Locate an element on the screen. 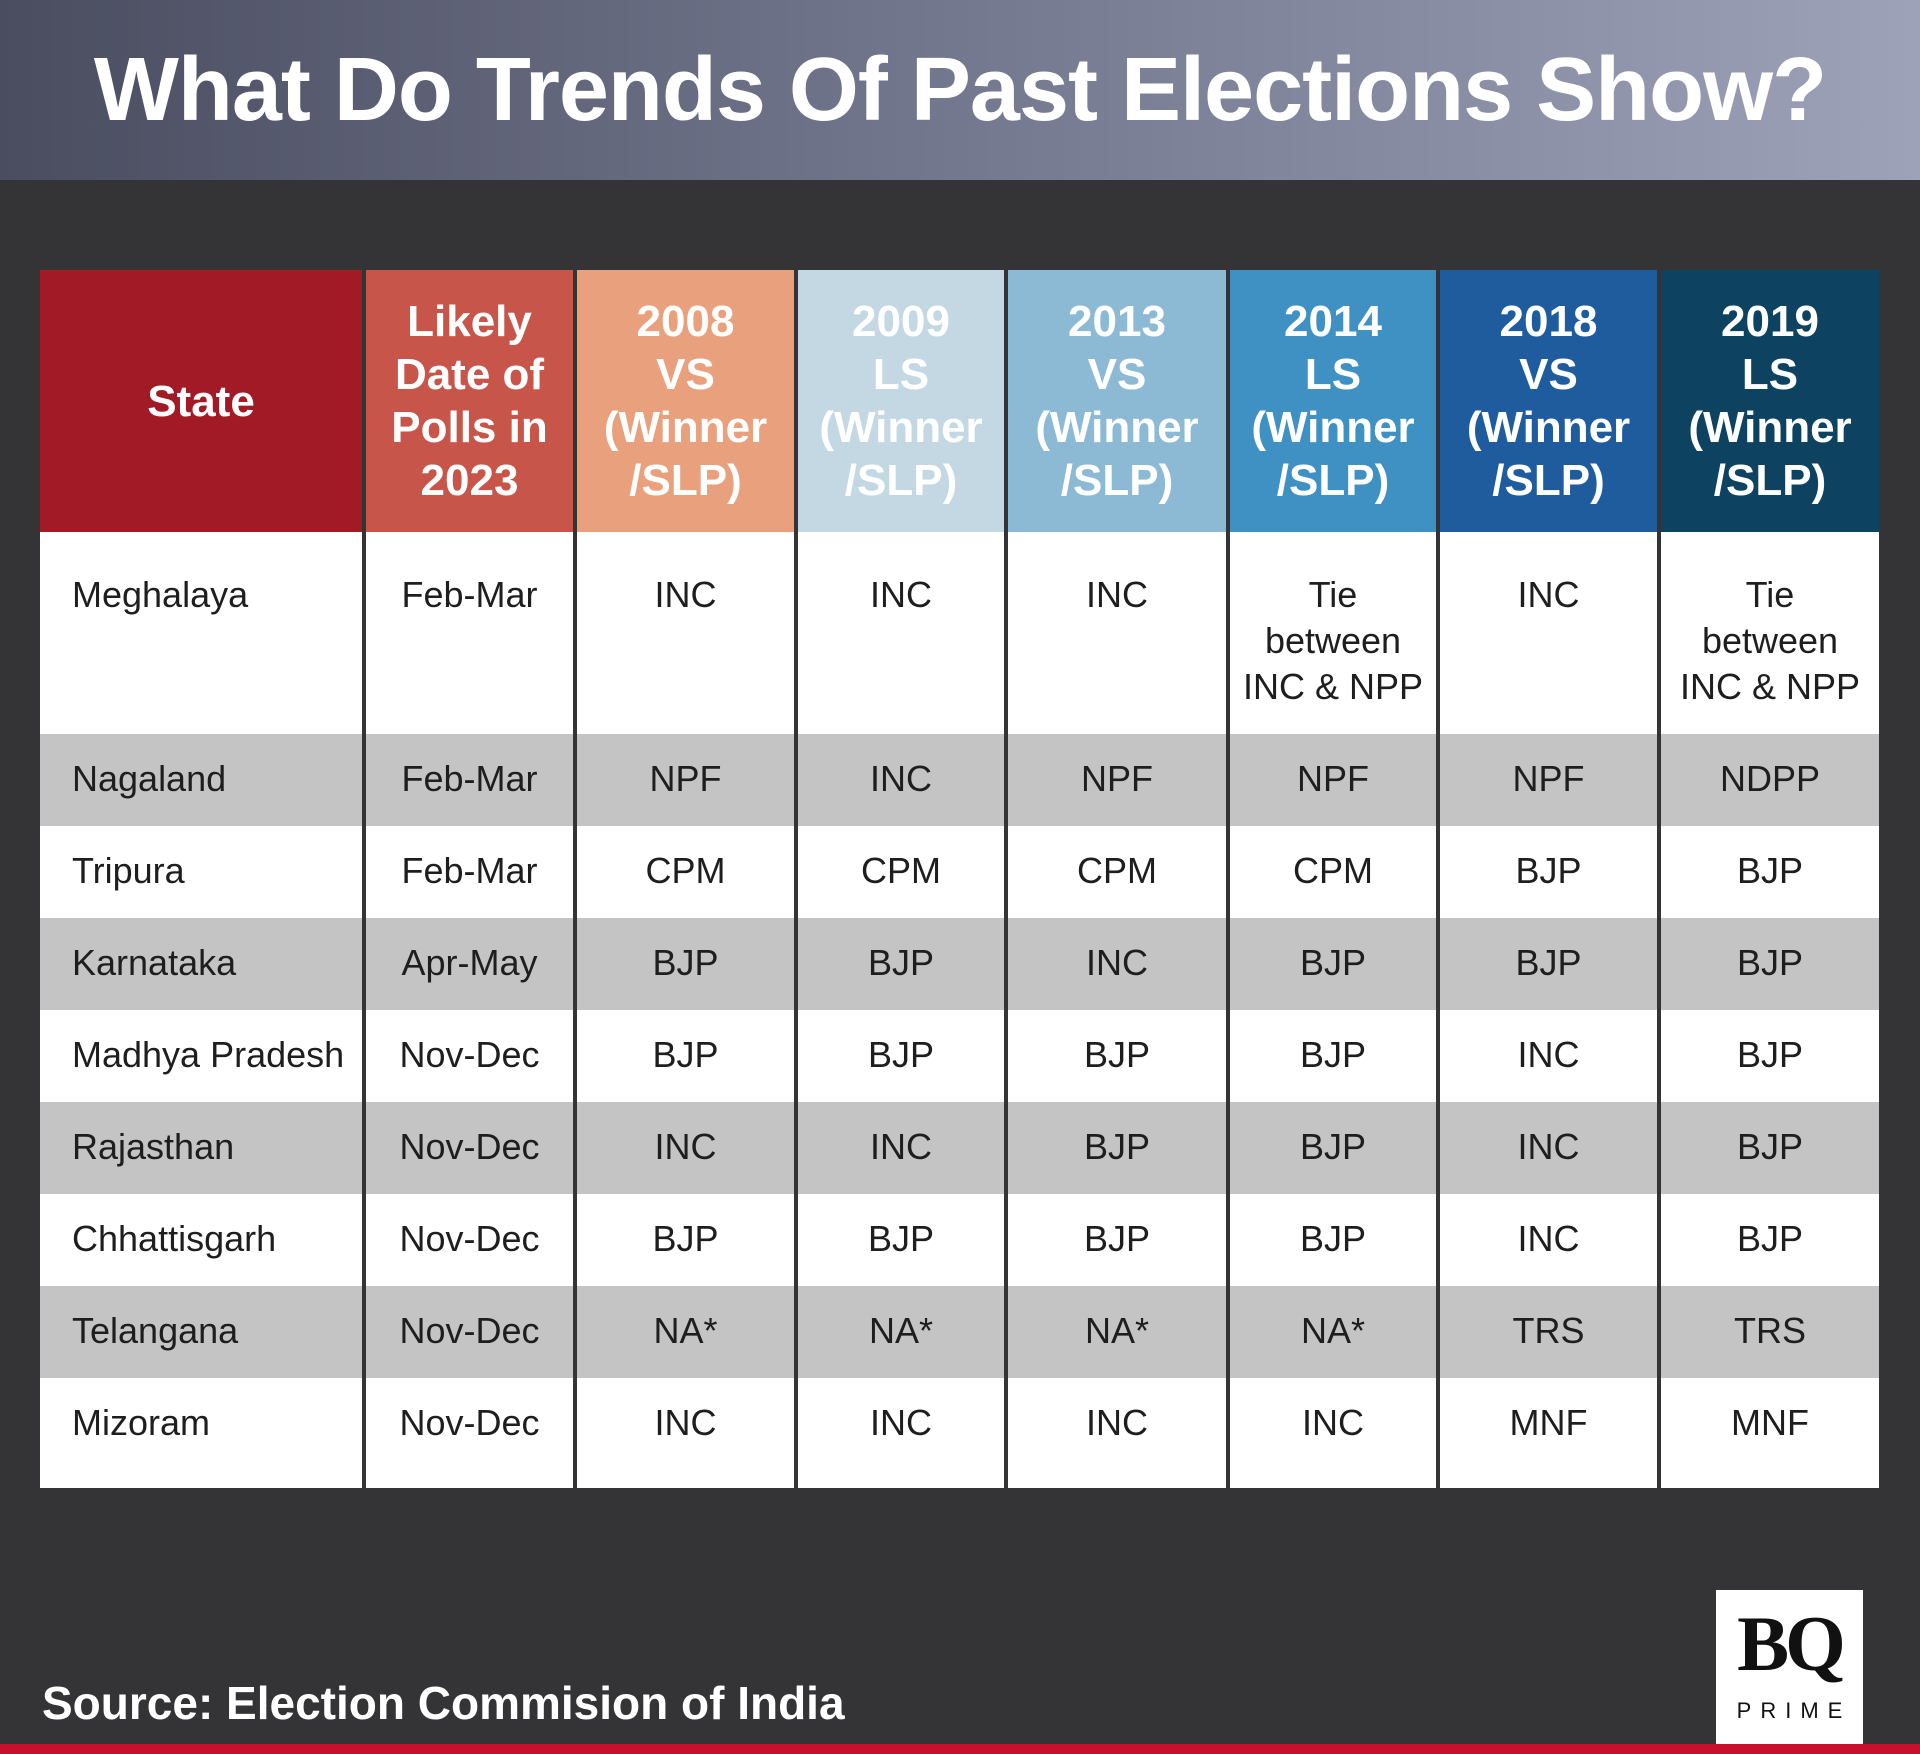 The height and width of the screenshot is (1754, 1920). table-row: Madhya Pradesh Nov-Dec BJP BJP BJP BJP INC BJP is located at coordinates (959, 1056).